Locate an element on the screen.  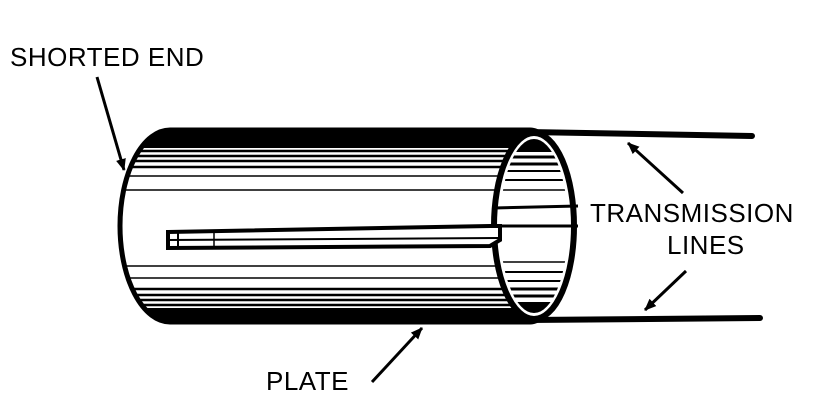
plate-label: PLATE is located at coordinates (307, 381).